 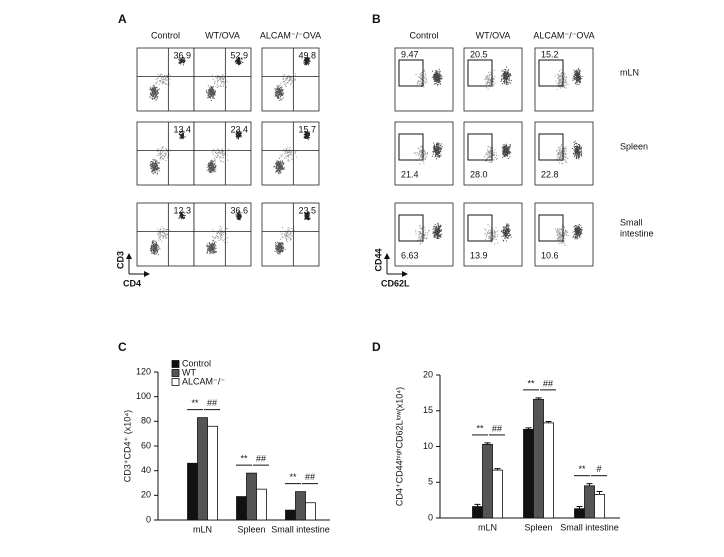 What do you see at coordinates (196, 363) in the screenshot?
I see `legend-label: Control` at bounding box center [196, 363].